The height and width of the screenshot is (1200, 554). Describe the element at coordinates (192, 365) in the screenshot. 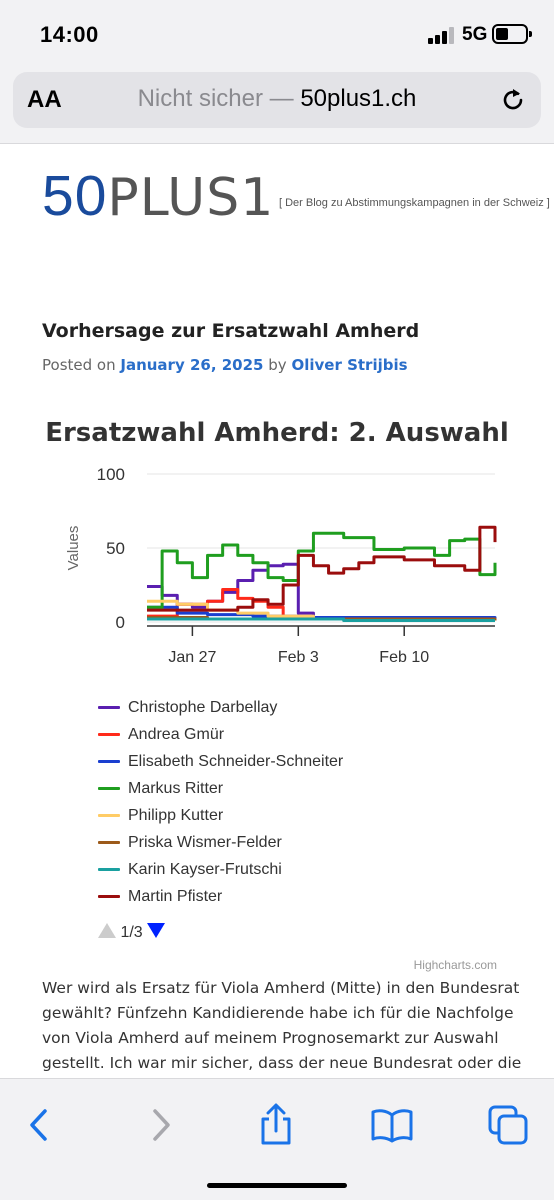

I see `post-date-link: January 26, 2025` at that location.